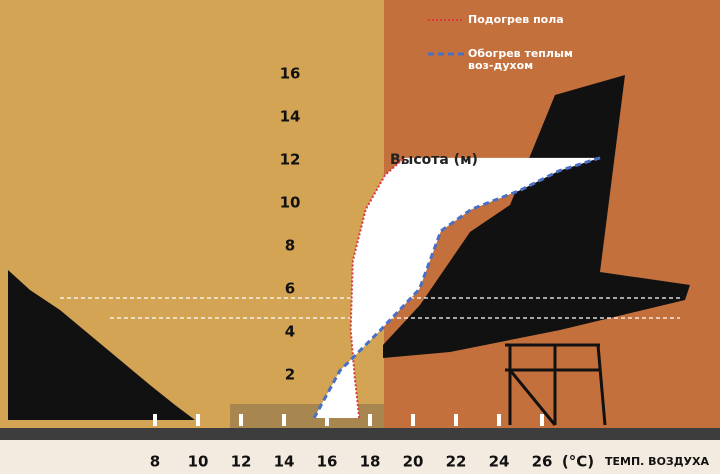  What do you see at coordinates (290, 375) in the screenshot?
I see `y-tick-label: 2` at bounding box center [290, 375].